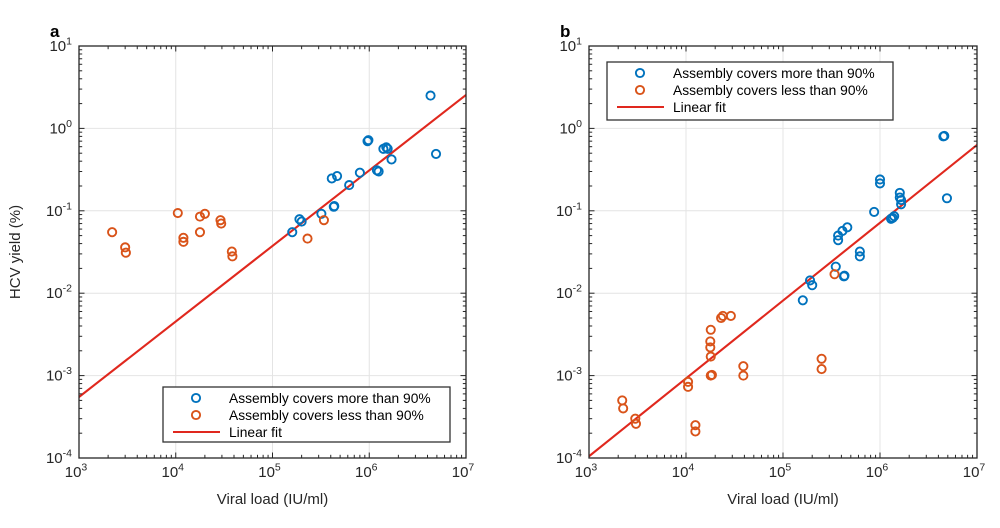 This screenshot has width=1000, height=528. I want to click on legend-label-0: Assembly covers more than 90%, so click(330, 398).